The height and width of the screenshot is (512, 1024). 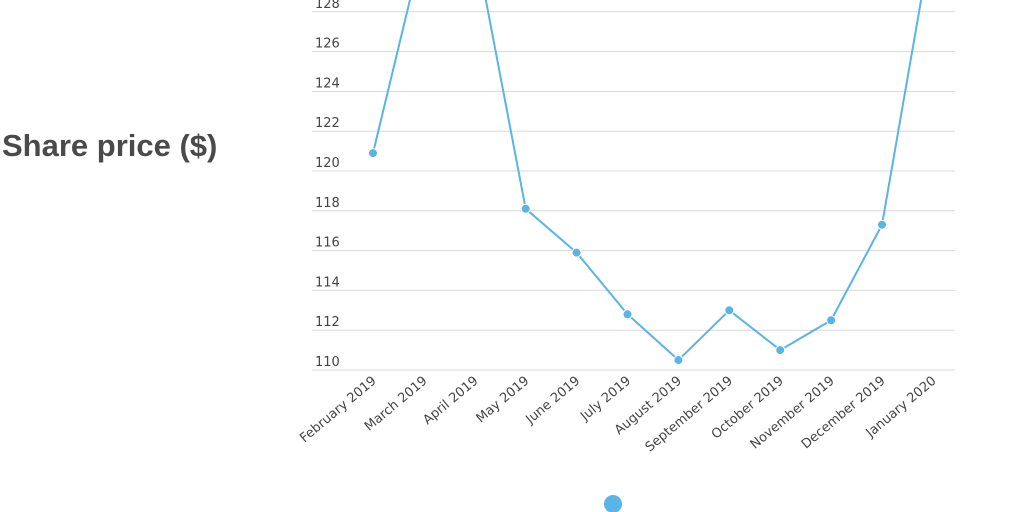 What do you see at coordinates (327, 6) in the screenshot?
I see `y-tick-label: 128` at bounding box center [327, 6].